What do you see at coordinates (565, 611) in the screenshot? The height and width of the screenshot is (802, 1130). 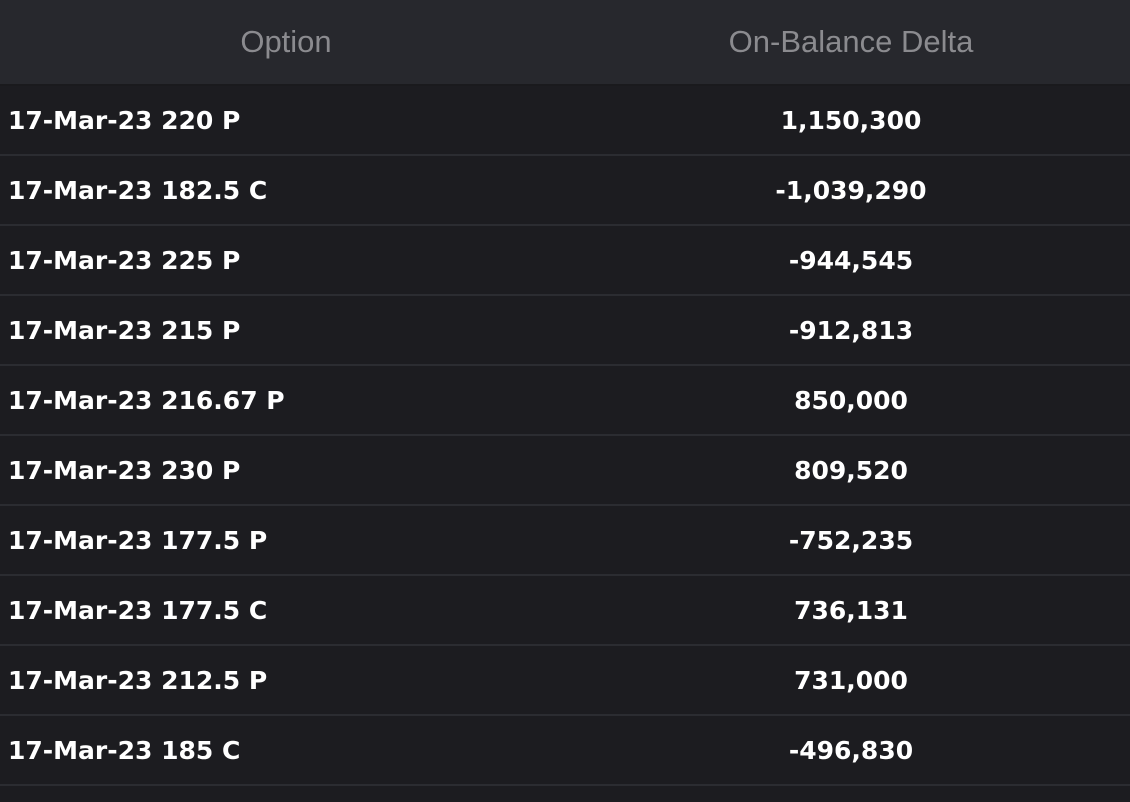 I see `table-row: 17-Mar-23 177.5 C 736,131` at bounding box center [565, 611].